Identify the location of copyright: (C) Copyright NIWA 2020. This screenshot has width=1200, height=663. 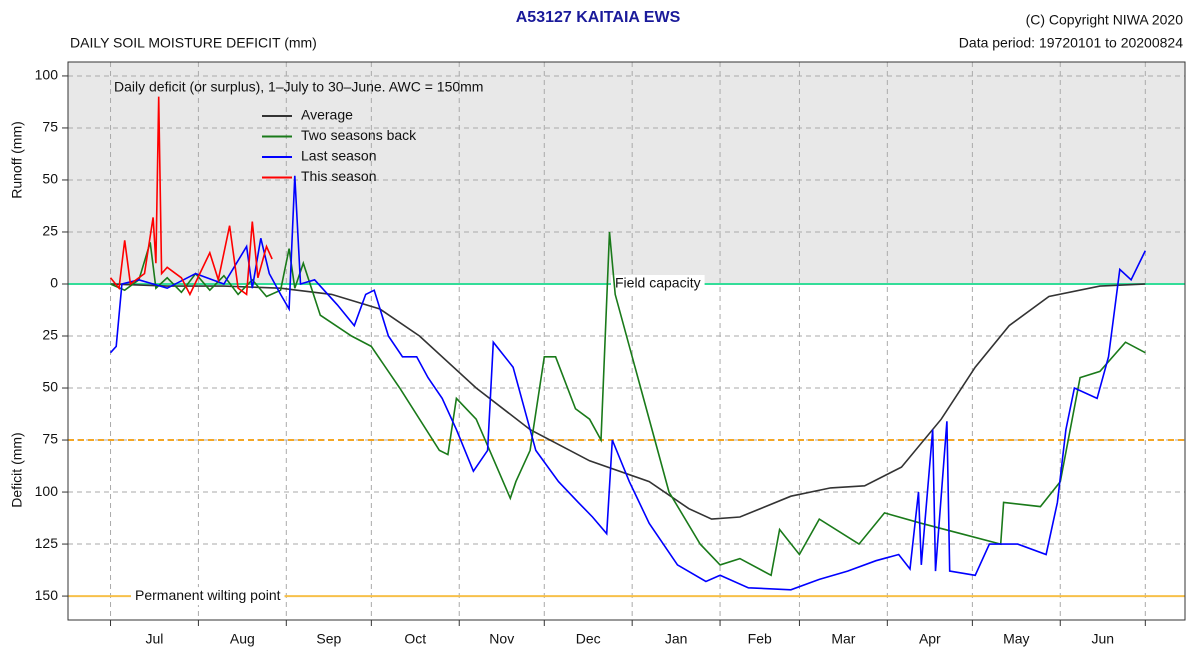
(1105, 20).